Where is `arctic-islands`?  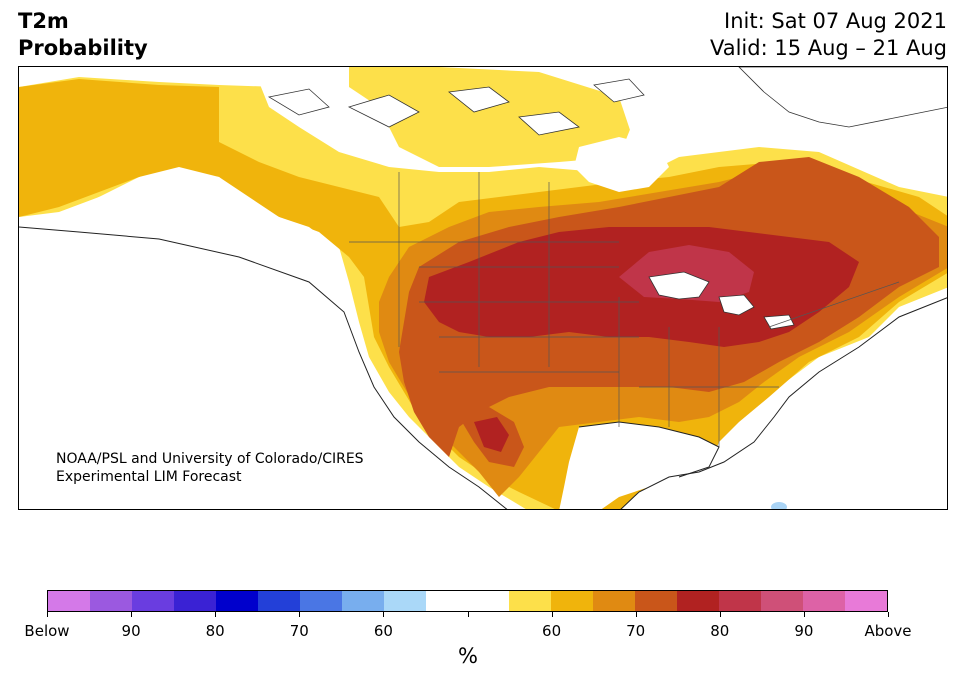 arctic-islands is located at coordinates (456, 107).